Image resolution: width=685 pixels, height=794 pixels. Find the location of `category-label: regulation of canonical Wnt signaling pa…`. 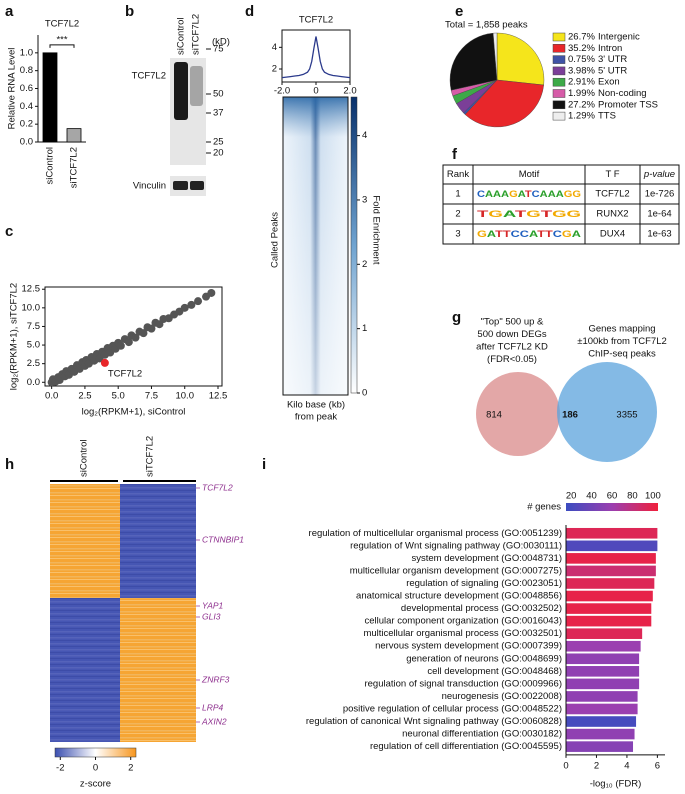

category-label: regulation of canonical Wnt signaling pa… is located at coordinates (434, 721).